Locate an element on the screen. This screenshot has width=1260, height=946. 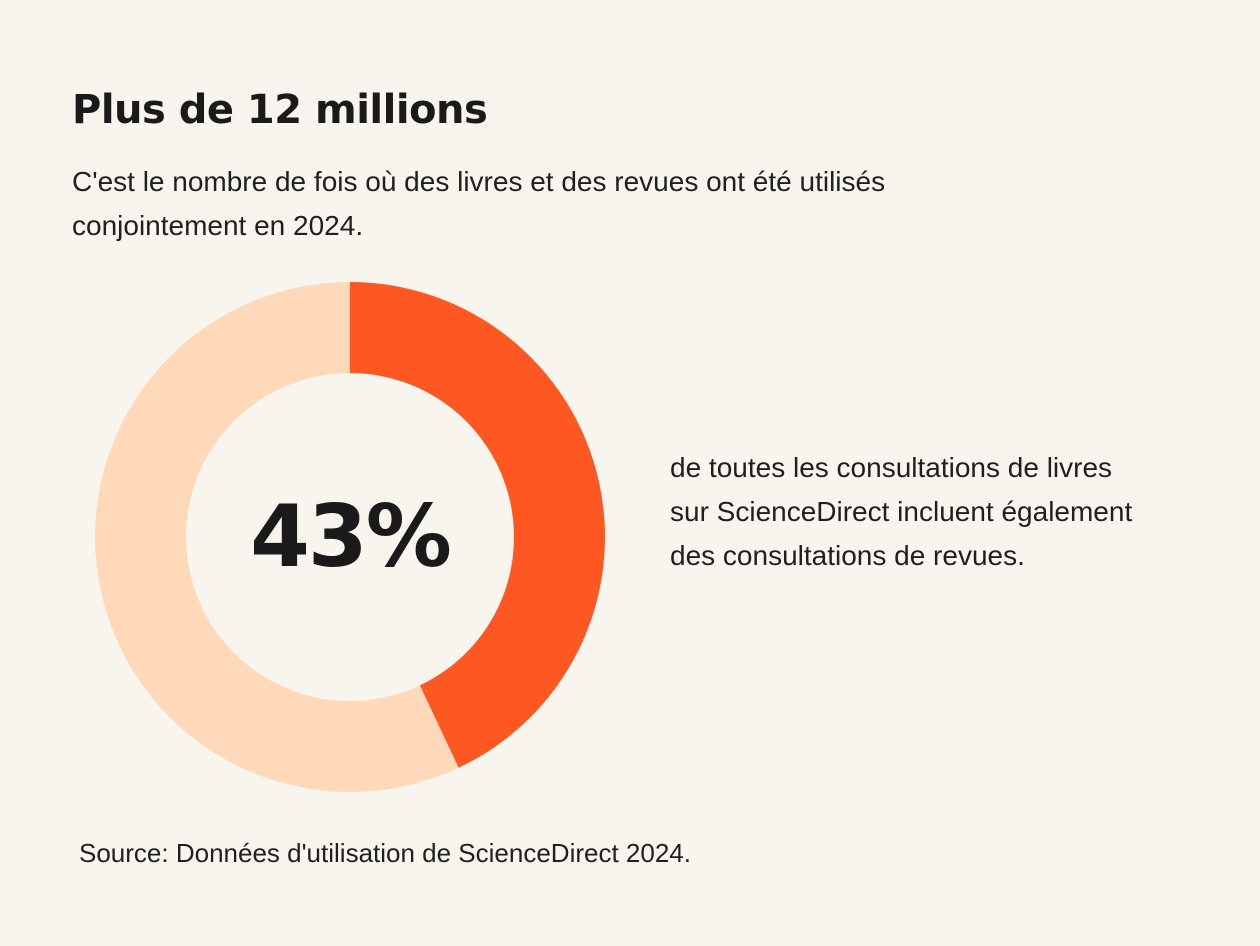
donut-slice-highlight is located at coordinates (477, 525).